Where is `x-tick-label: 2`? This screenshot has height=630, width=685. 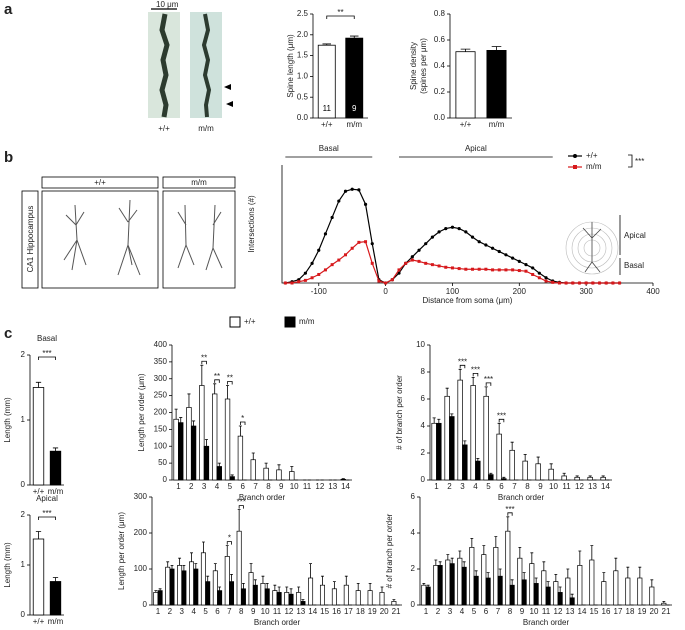
x-tick-label: 2 is located at coordinates (191, 486).